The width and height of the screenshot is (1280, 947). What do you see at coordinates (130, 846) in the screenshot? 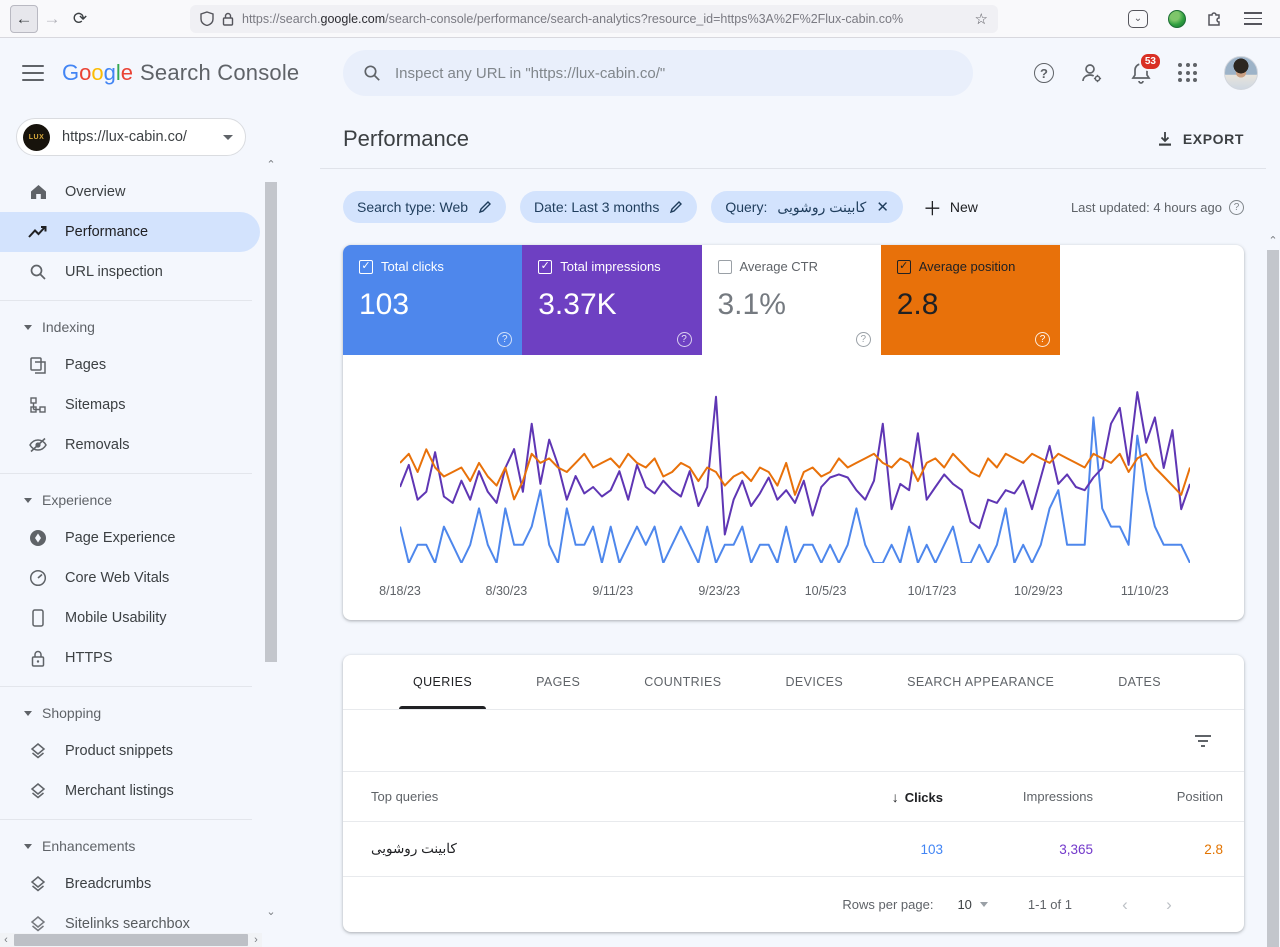
I see `section-header-enhancements: Enhancements` at bounding box center [130, 846].